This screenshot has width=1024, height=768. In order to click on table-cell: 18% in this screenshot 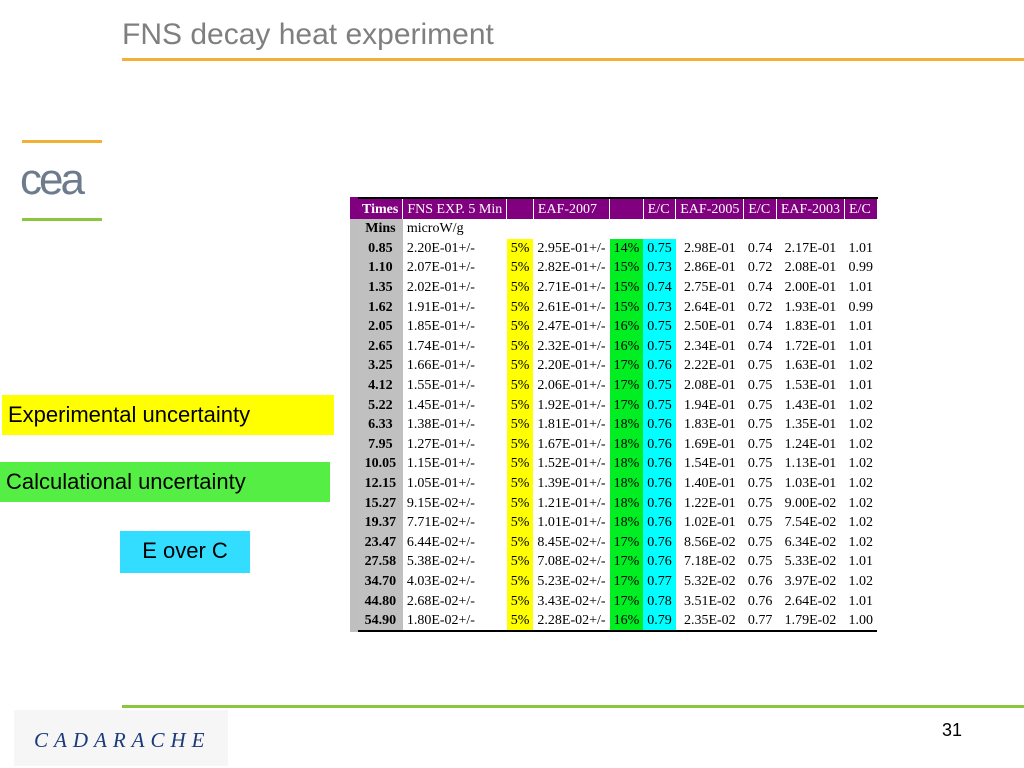, I will do `click(626, 483)`.